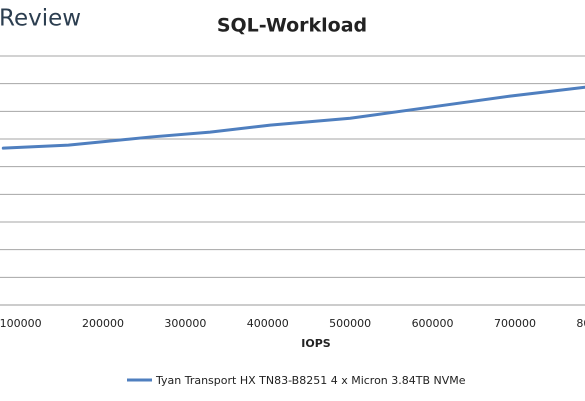 This screenshot has height=401, width=585. What do you see at coordinates (433, 323) in the screenshot?
I see `x-tick-label: 600000` at bounding box center [433, 323].